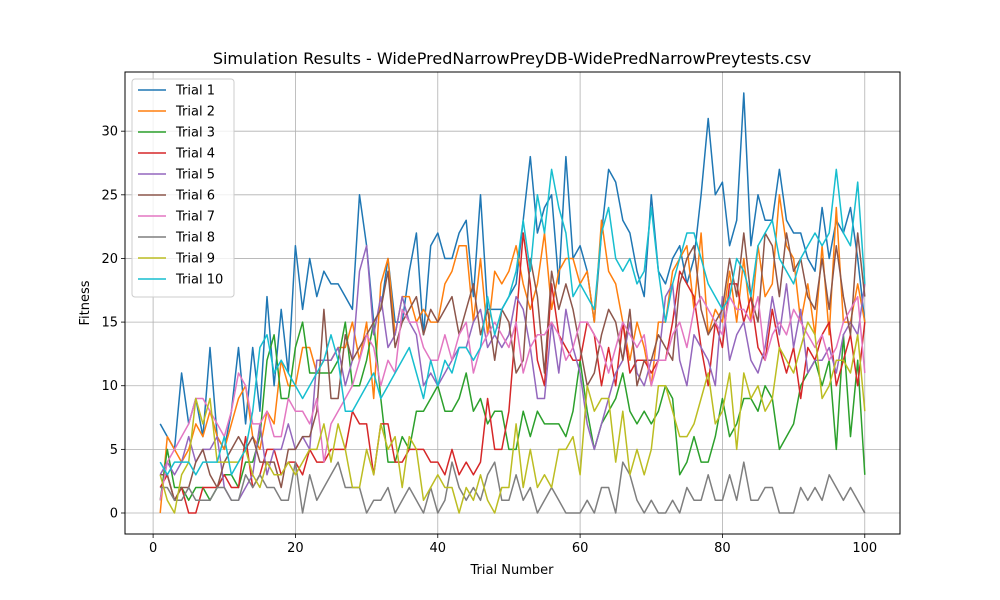 The image size is (1000, 600). I want to click on y-axis: 0 5 10 15 20 25 30, so click(113, 323).